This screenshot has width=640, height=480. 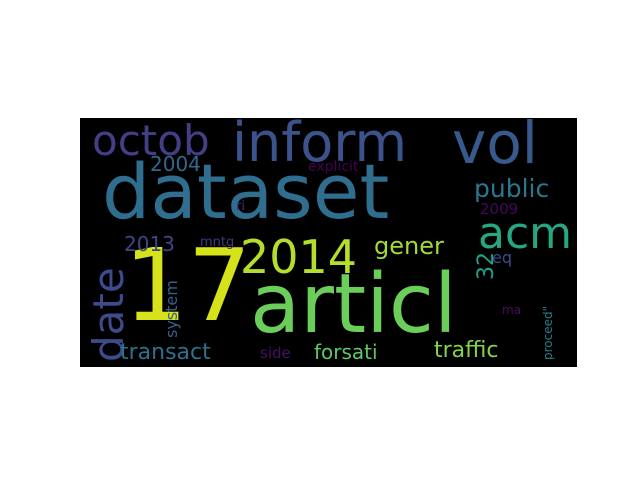 What do you see at coordinates (409, 246) in the screenshot?
I see `word-gener: gener` at bounding box center [409, 246].